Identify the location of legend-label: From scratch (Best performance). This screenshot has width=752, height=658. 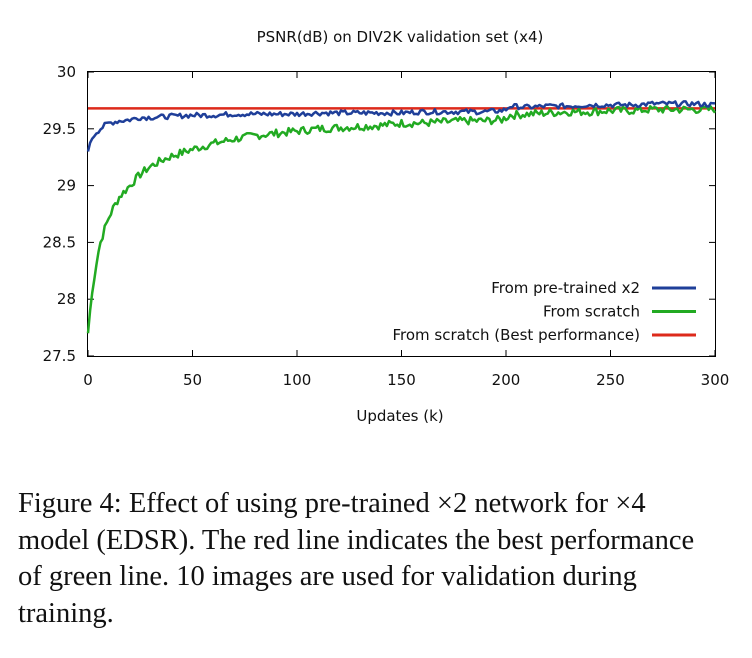
(516, 335).